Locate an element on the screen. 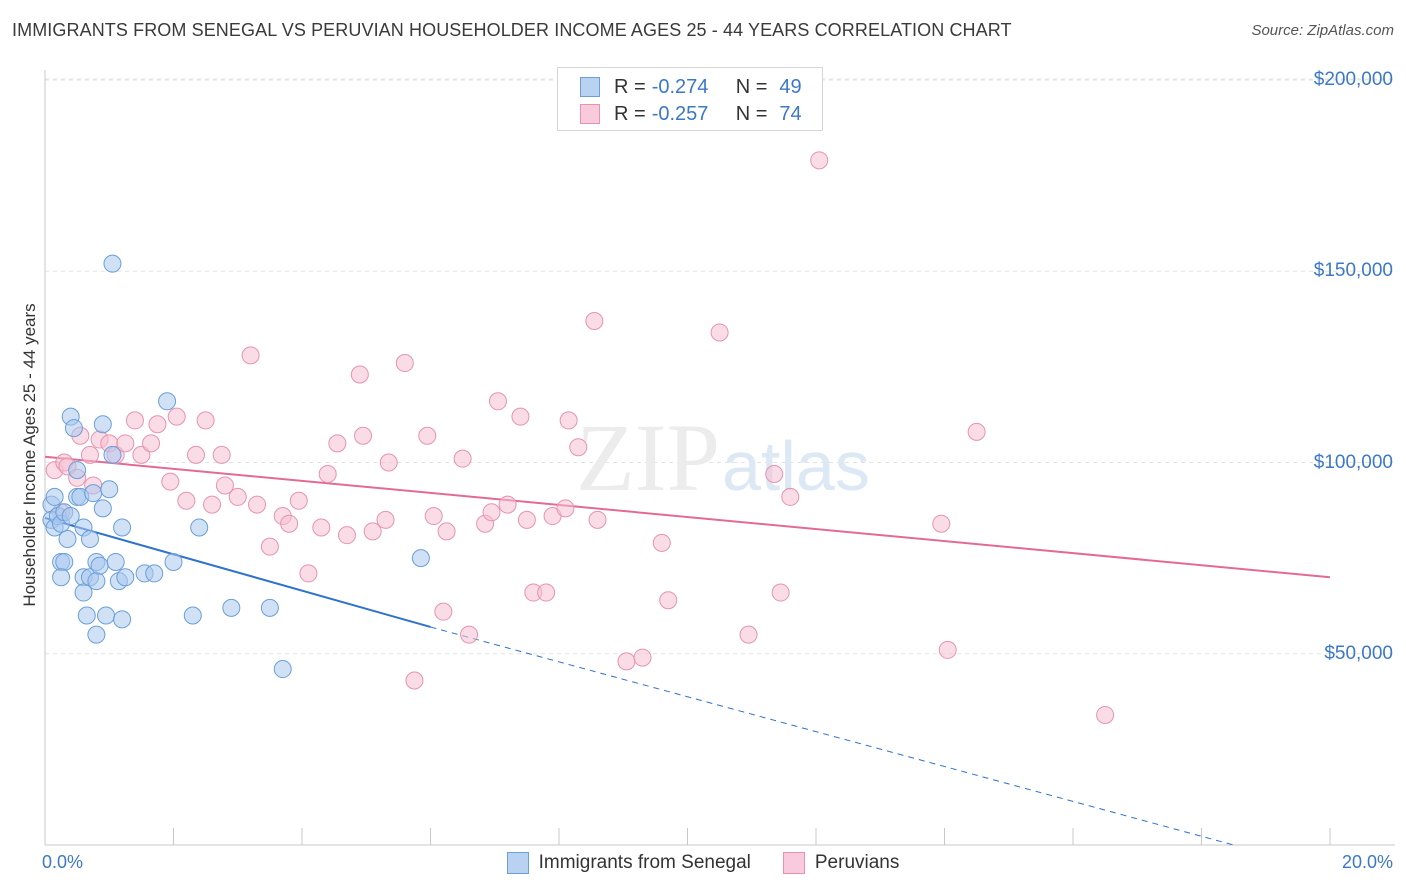 This screenshot has width=1406, height=892. peru-legend-label: Peruvians is located at coordinates (857, 862).